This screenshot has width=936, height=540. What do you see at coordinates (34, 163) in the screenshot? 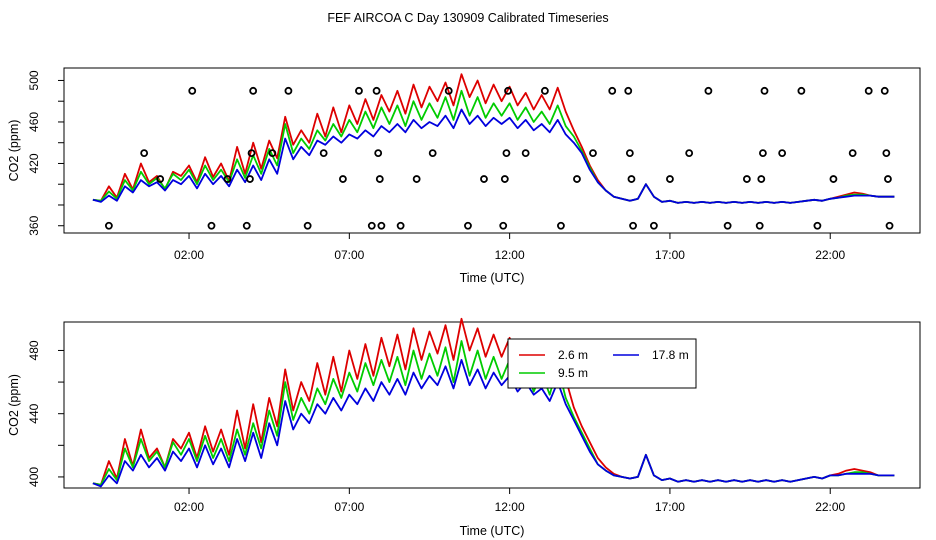
I see `y-tick-label: 420` at bounding box center [34, 163].